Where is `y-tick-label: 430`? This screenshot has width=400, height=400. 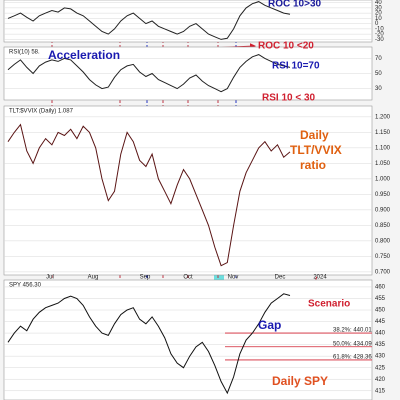 y-tick-label: 430 is located at coordinates (380, 357).